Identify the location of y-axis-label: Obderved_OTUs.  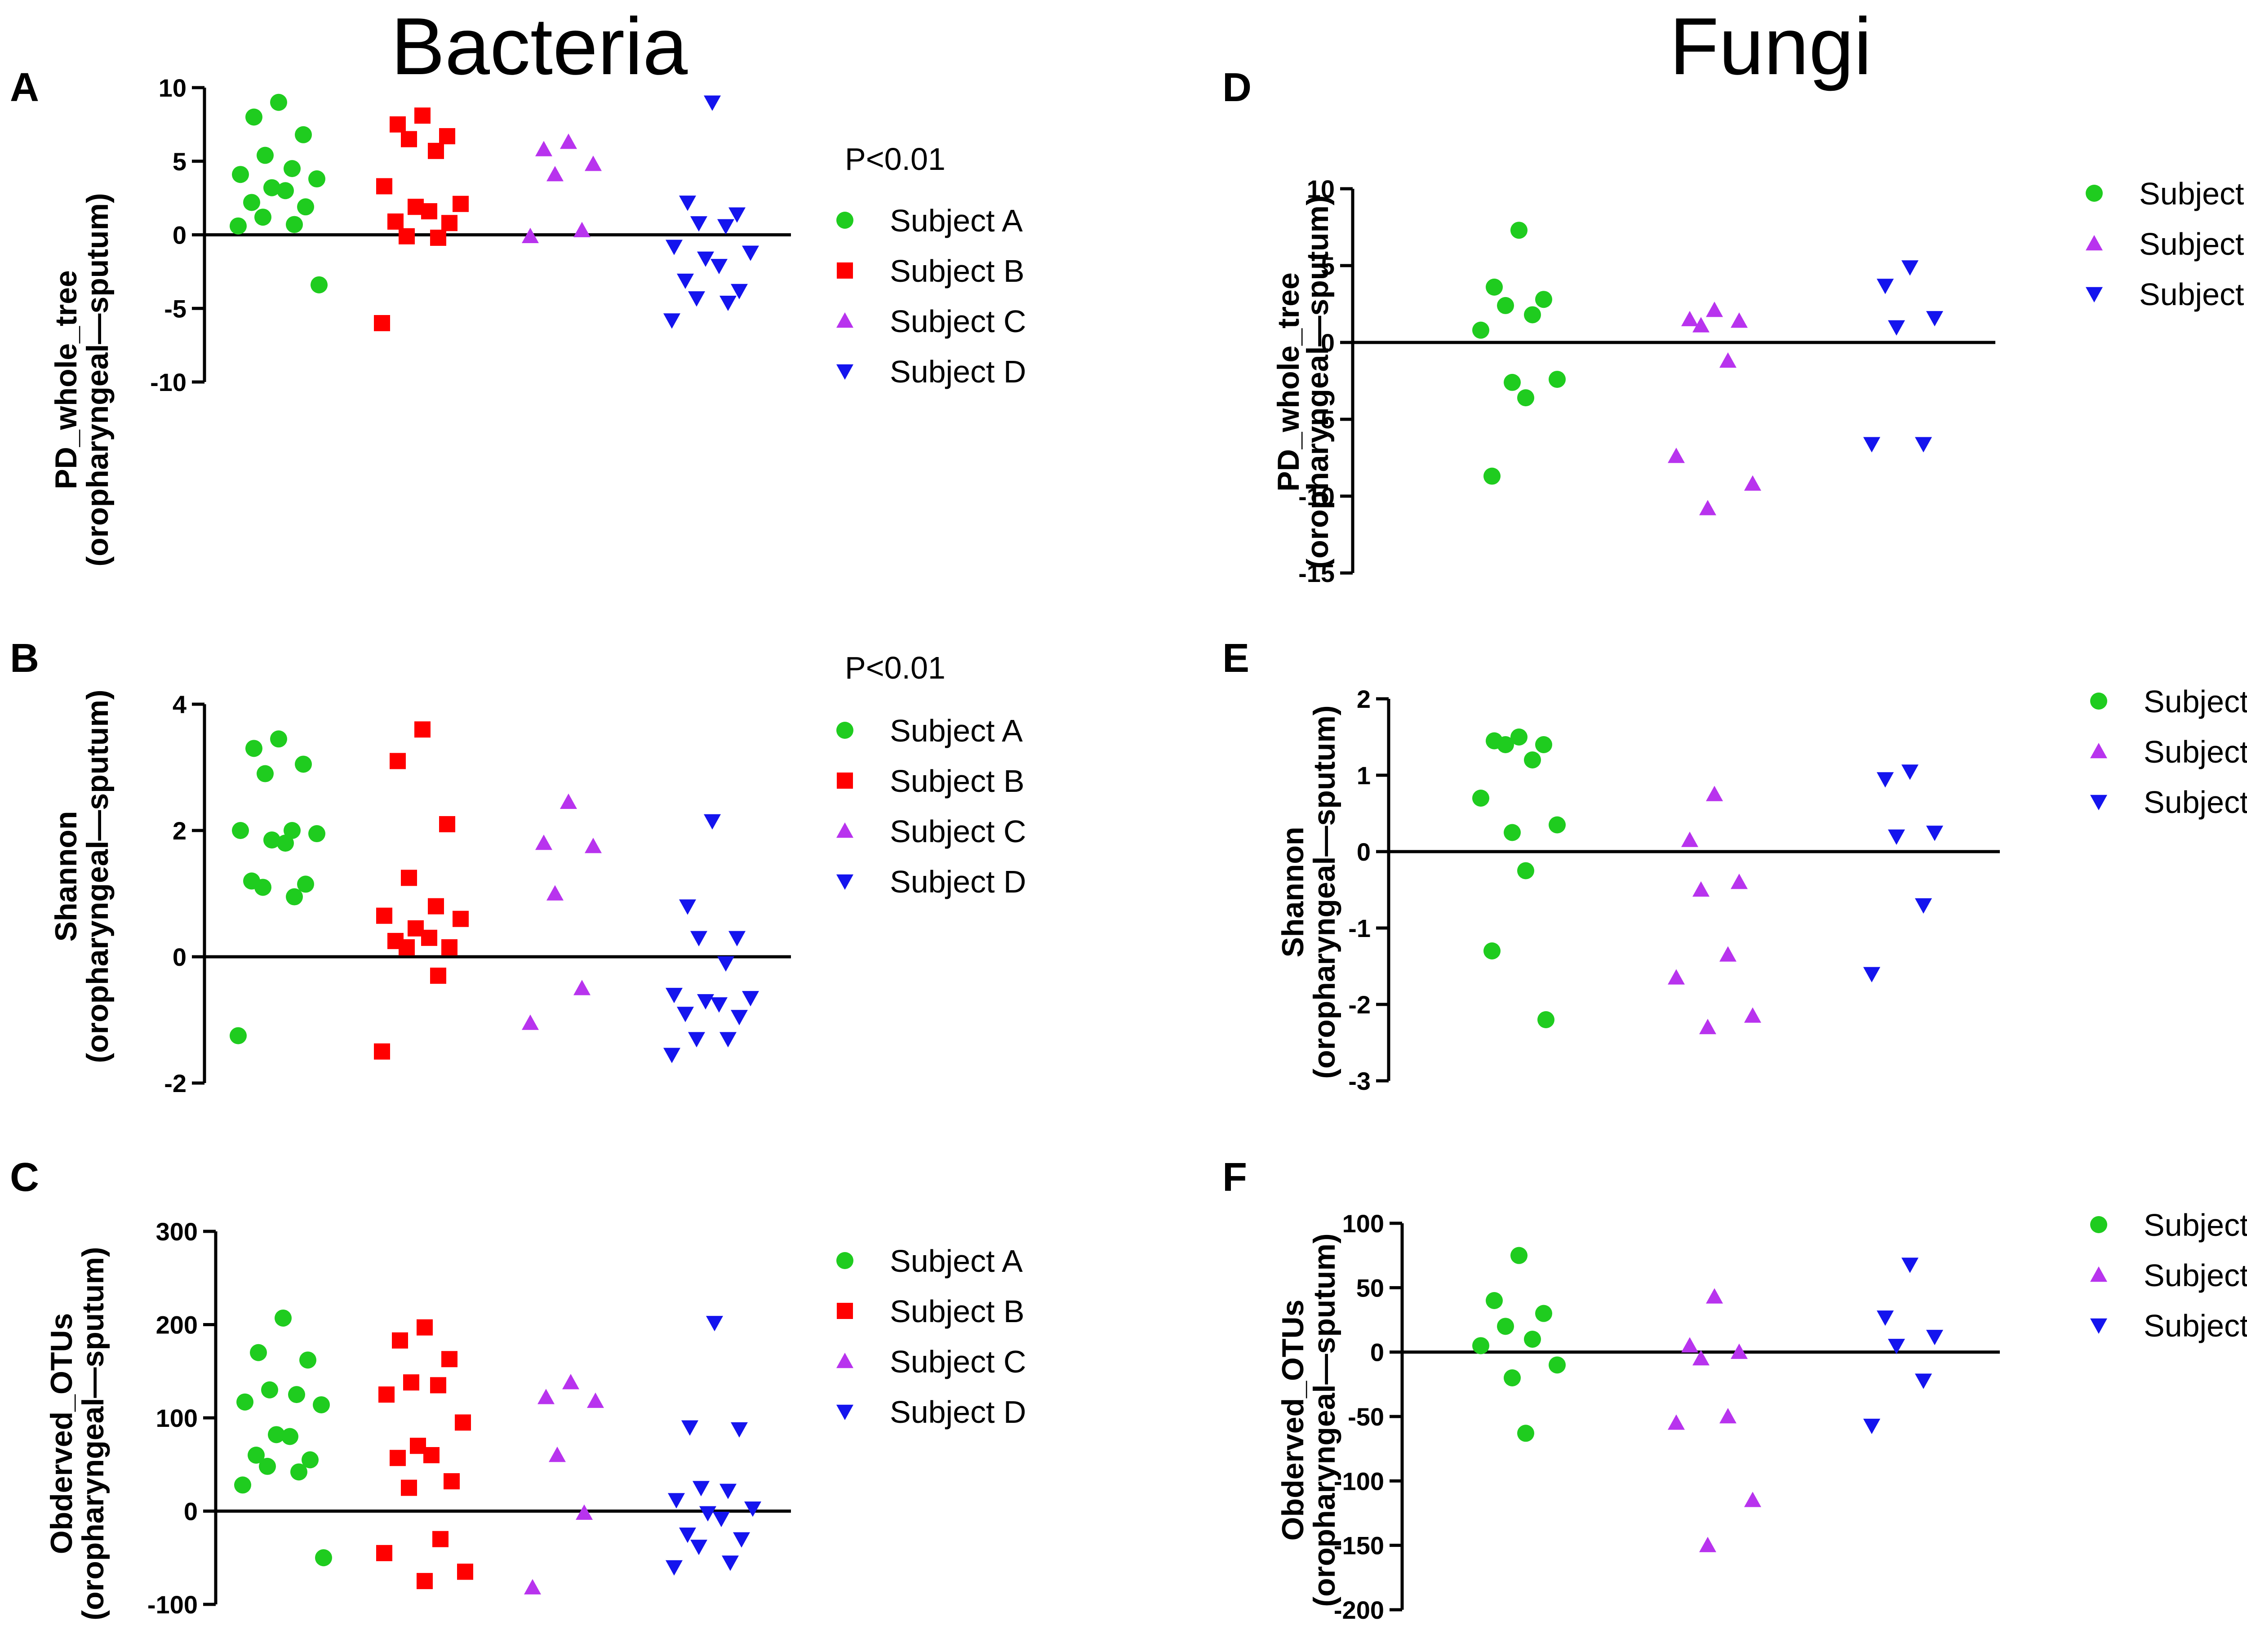
(62, 1433).